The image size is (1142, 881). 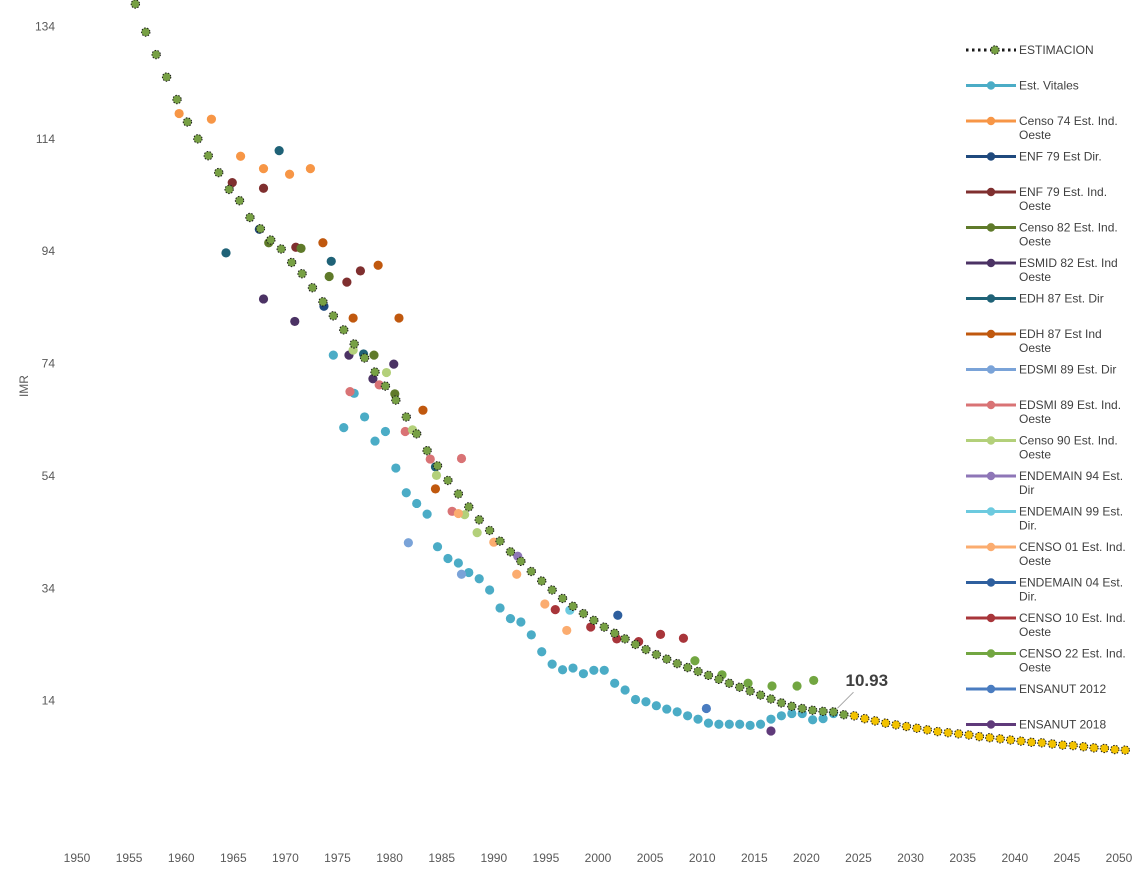 I want to click on x-tick-label: 1950, so click(x=77, y=858).